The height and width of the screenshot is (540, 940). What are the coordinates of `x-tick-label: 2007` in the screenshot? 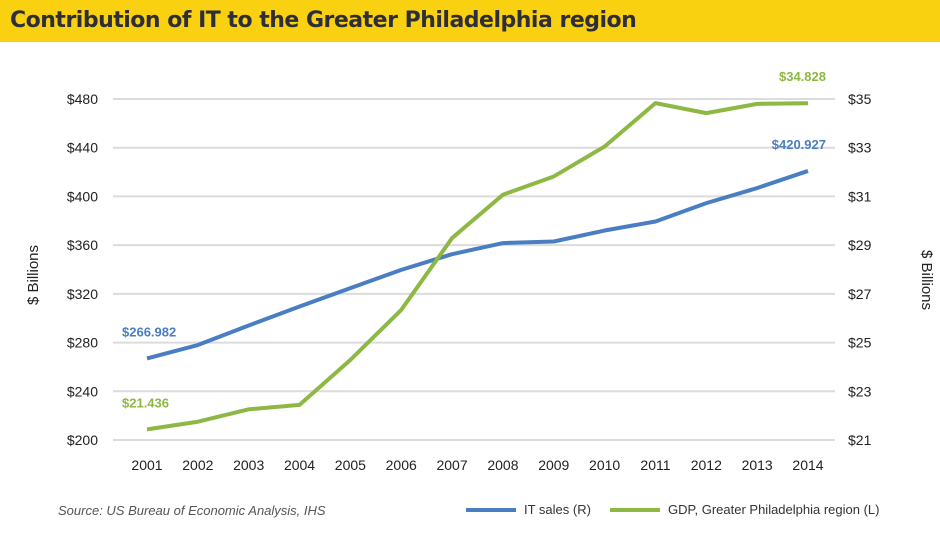 It's located at (451, 465).